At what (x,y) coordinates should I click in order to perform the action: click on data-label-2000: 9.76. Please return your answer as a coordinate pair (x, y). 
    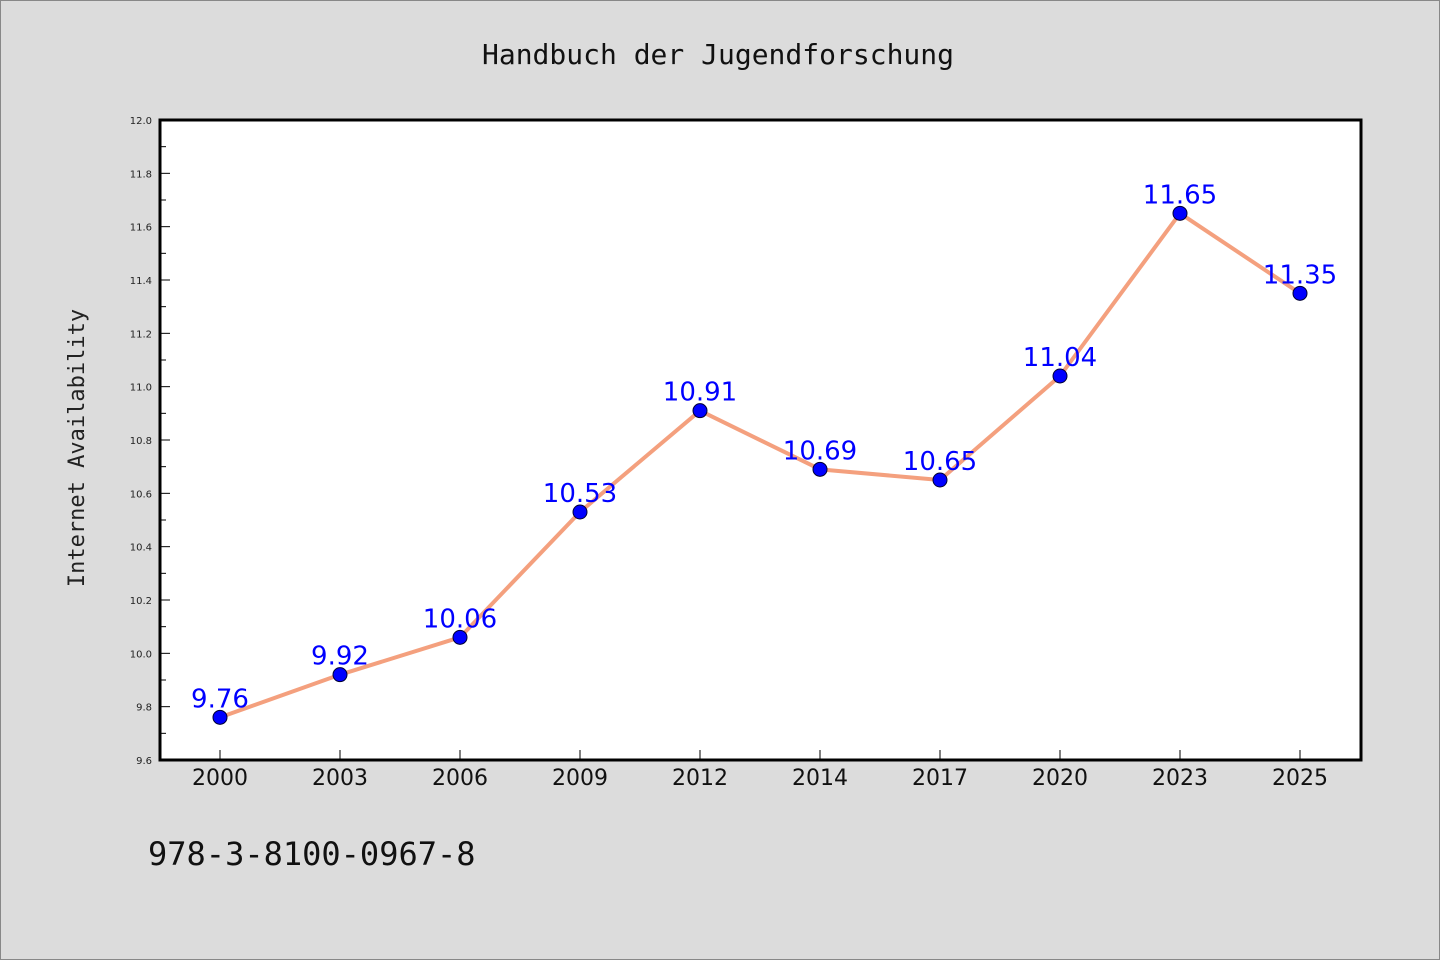
    Looking at the image, I should click on (220, 699).